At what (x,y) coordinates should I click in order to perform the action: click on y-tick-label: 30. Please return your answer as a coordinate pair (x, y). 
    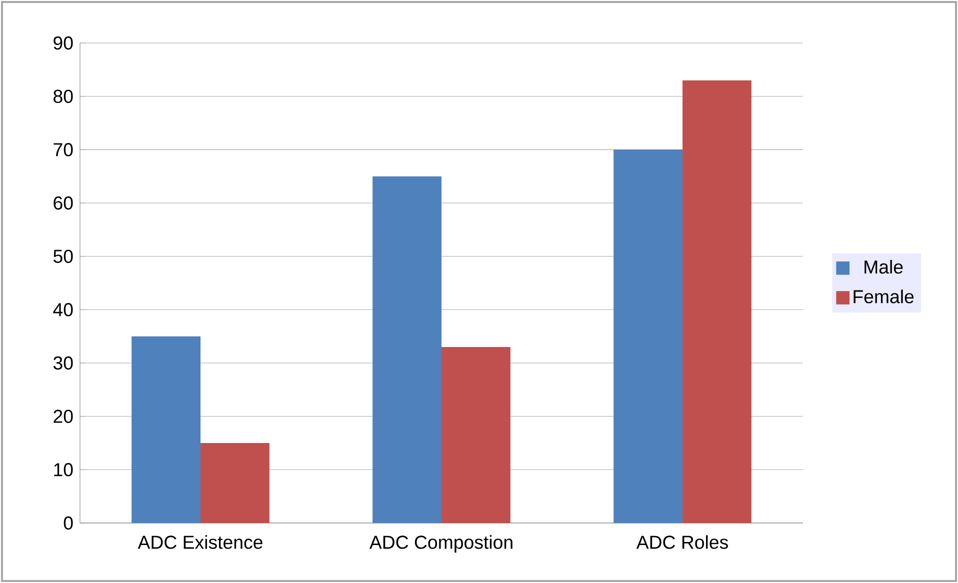
    Looking at the image, I should click on (63, 363).